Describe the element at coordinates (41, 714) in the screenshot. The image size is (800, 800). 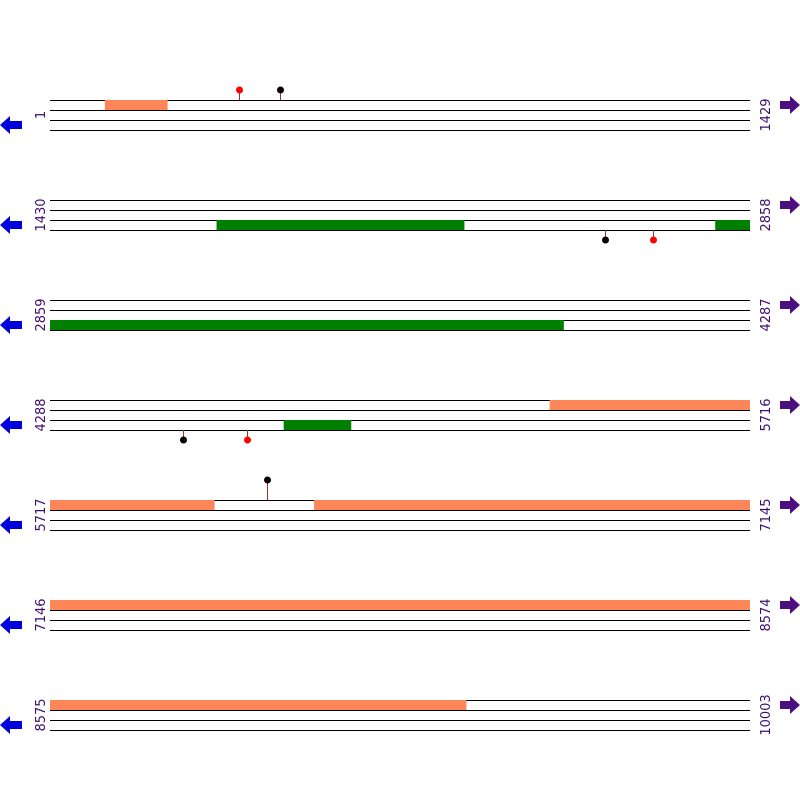
I see `start-position-label: 8575` at that location.